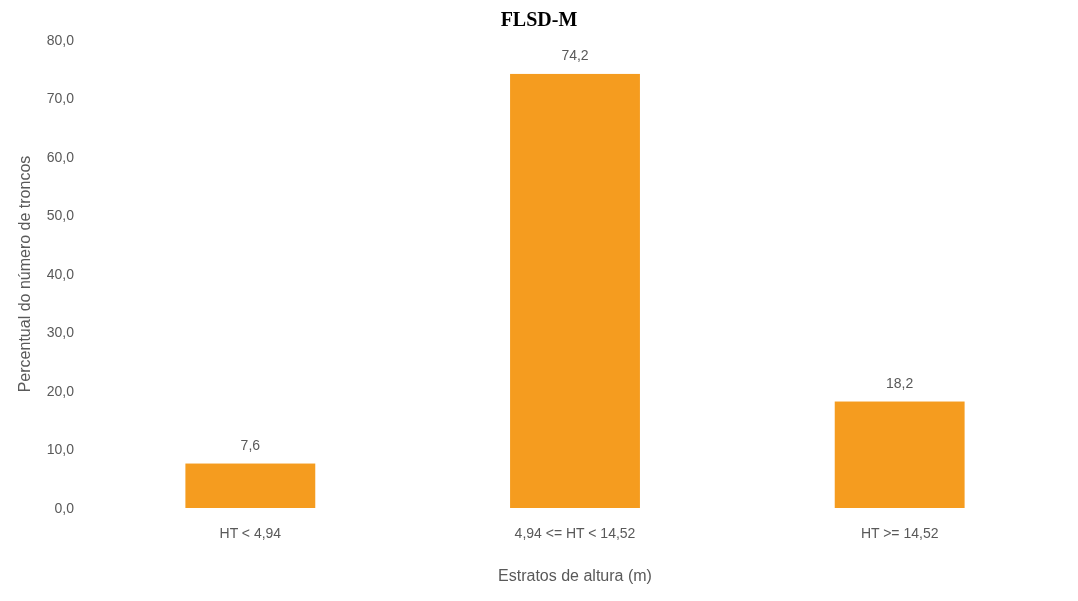 This screenshot has width=1078, height=601. What do you see at coordinates (24, 274) in the screenshot?
I see `y-axis-title: Percentual do número de troncos` at bounding box center [24, 274].